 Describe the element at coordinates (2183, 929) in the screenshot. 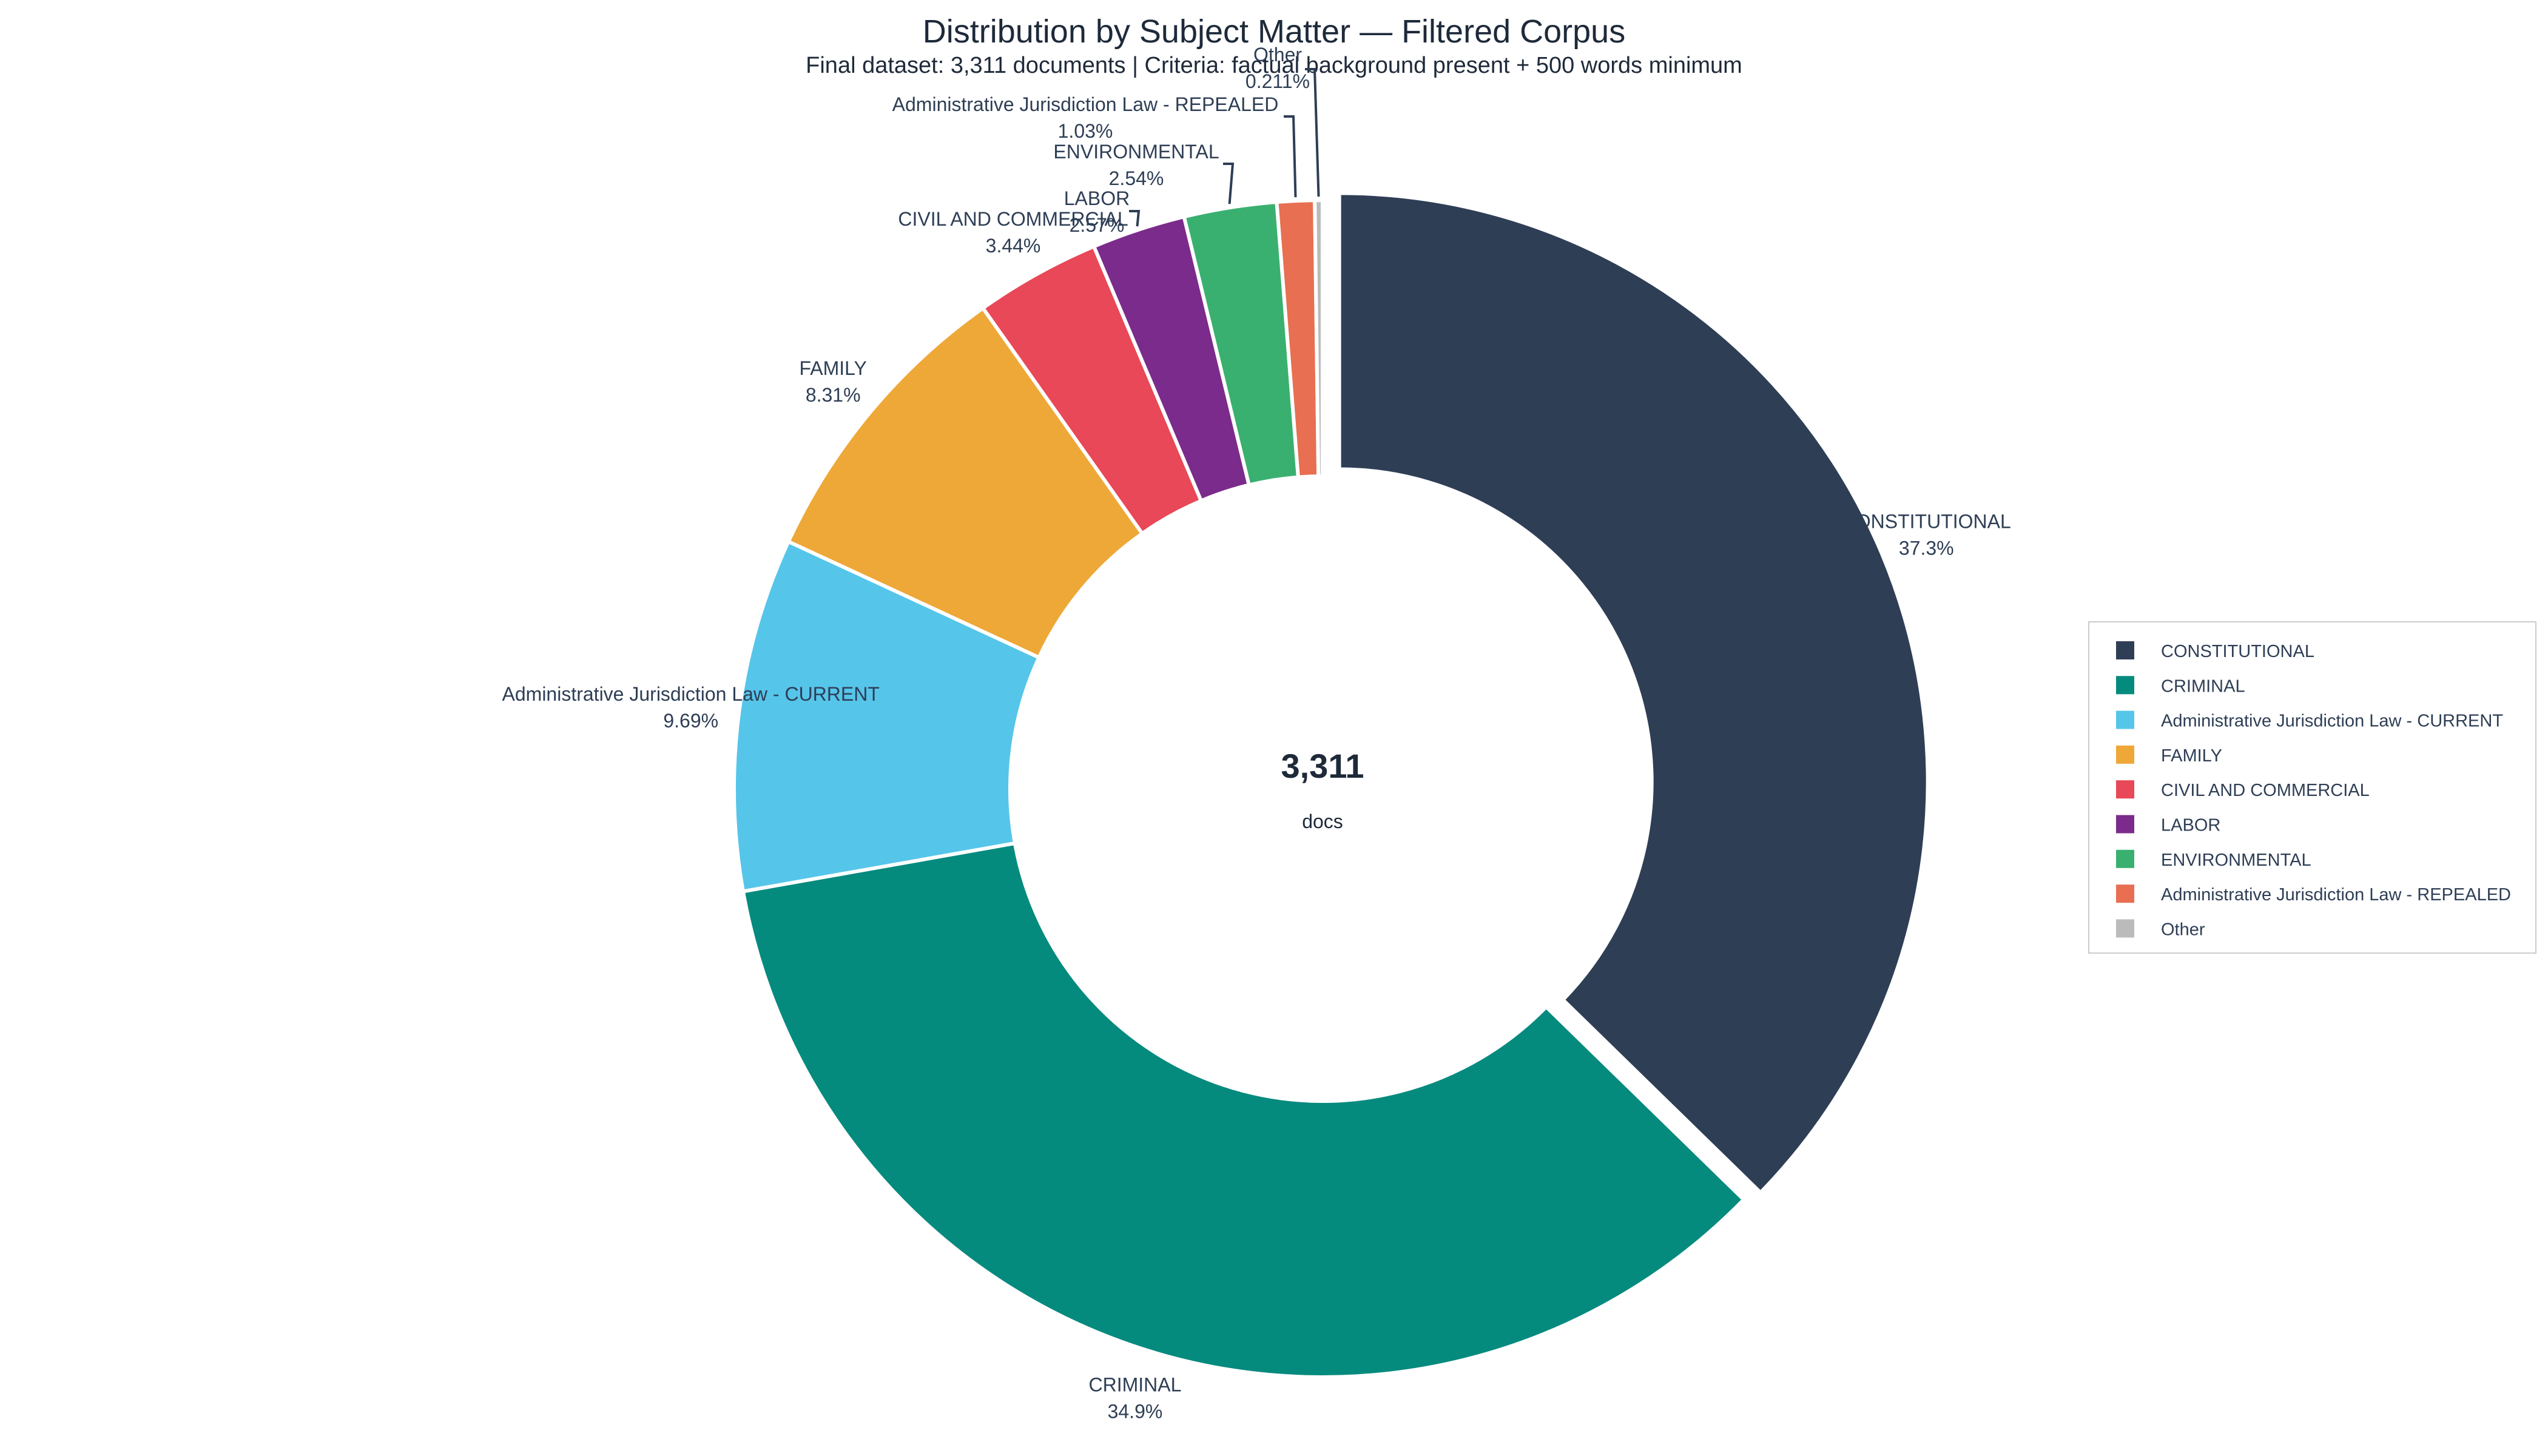

I see `legend-label-other: Other` at that location.